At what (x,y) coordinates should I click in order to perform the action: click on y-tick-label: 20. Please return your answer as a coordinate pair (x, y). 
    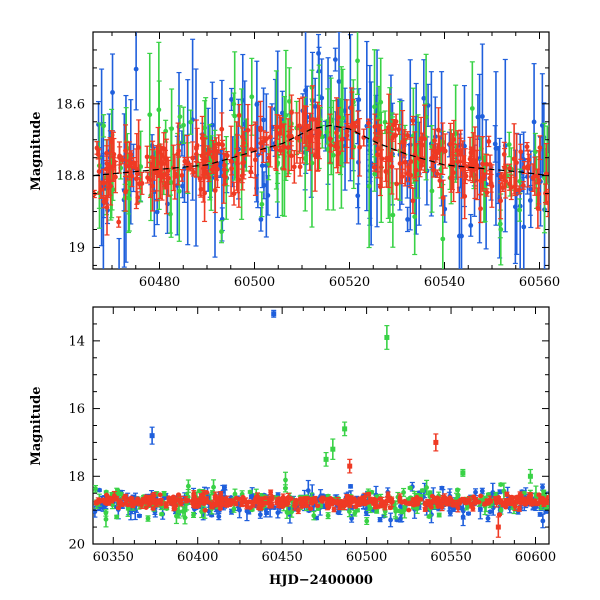
    Looking at the image, I should click on (76, 545).